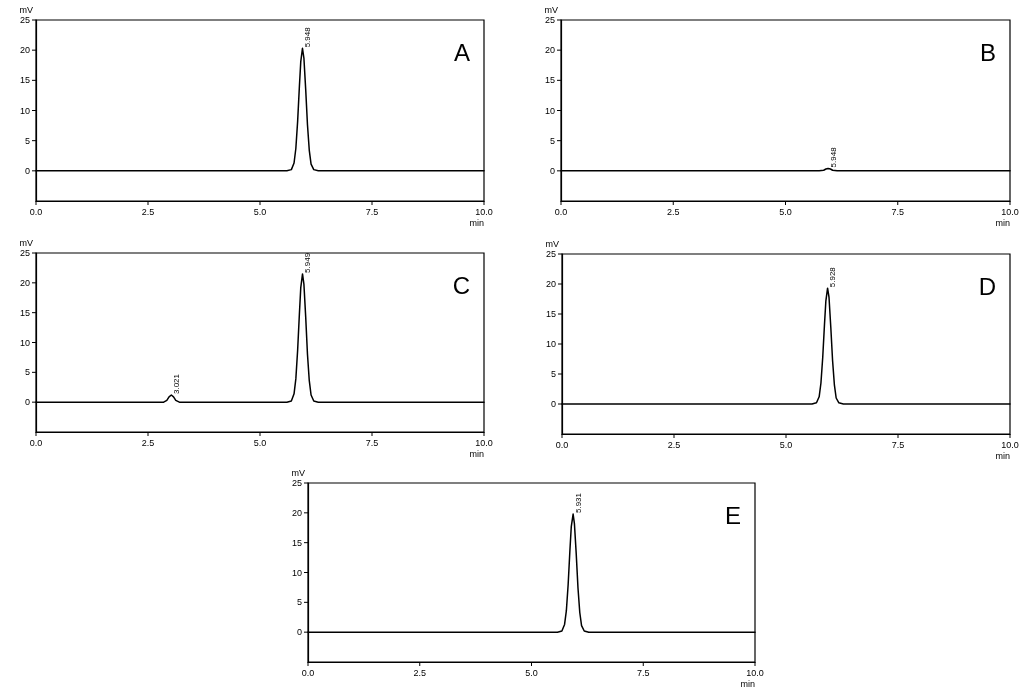 Image resolution: width=1036 pixels, height=692 pixels. Describe the element at coordinates (987, 286) in the screenshot. I see `text: D` at that location.